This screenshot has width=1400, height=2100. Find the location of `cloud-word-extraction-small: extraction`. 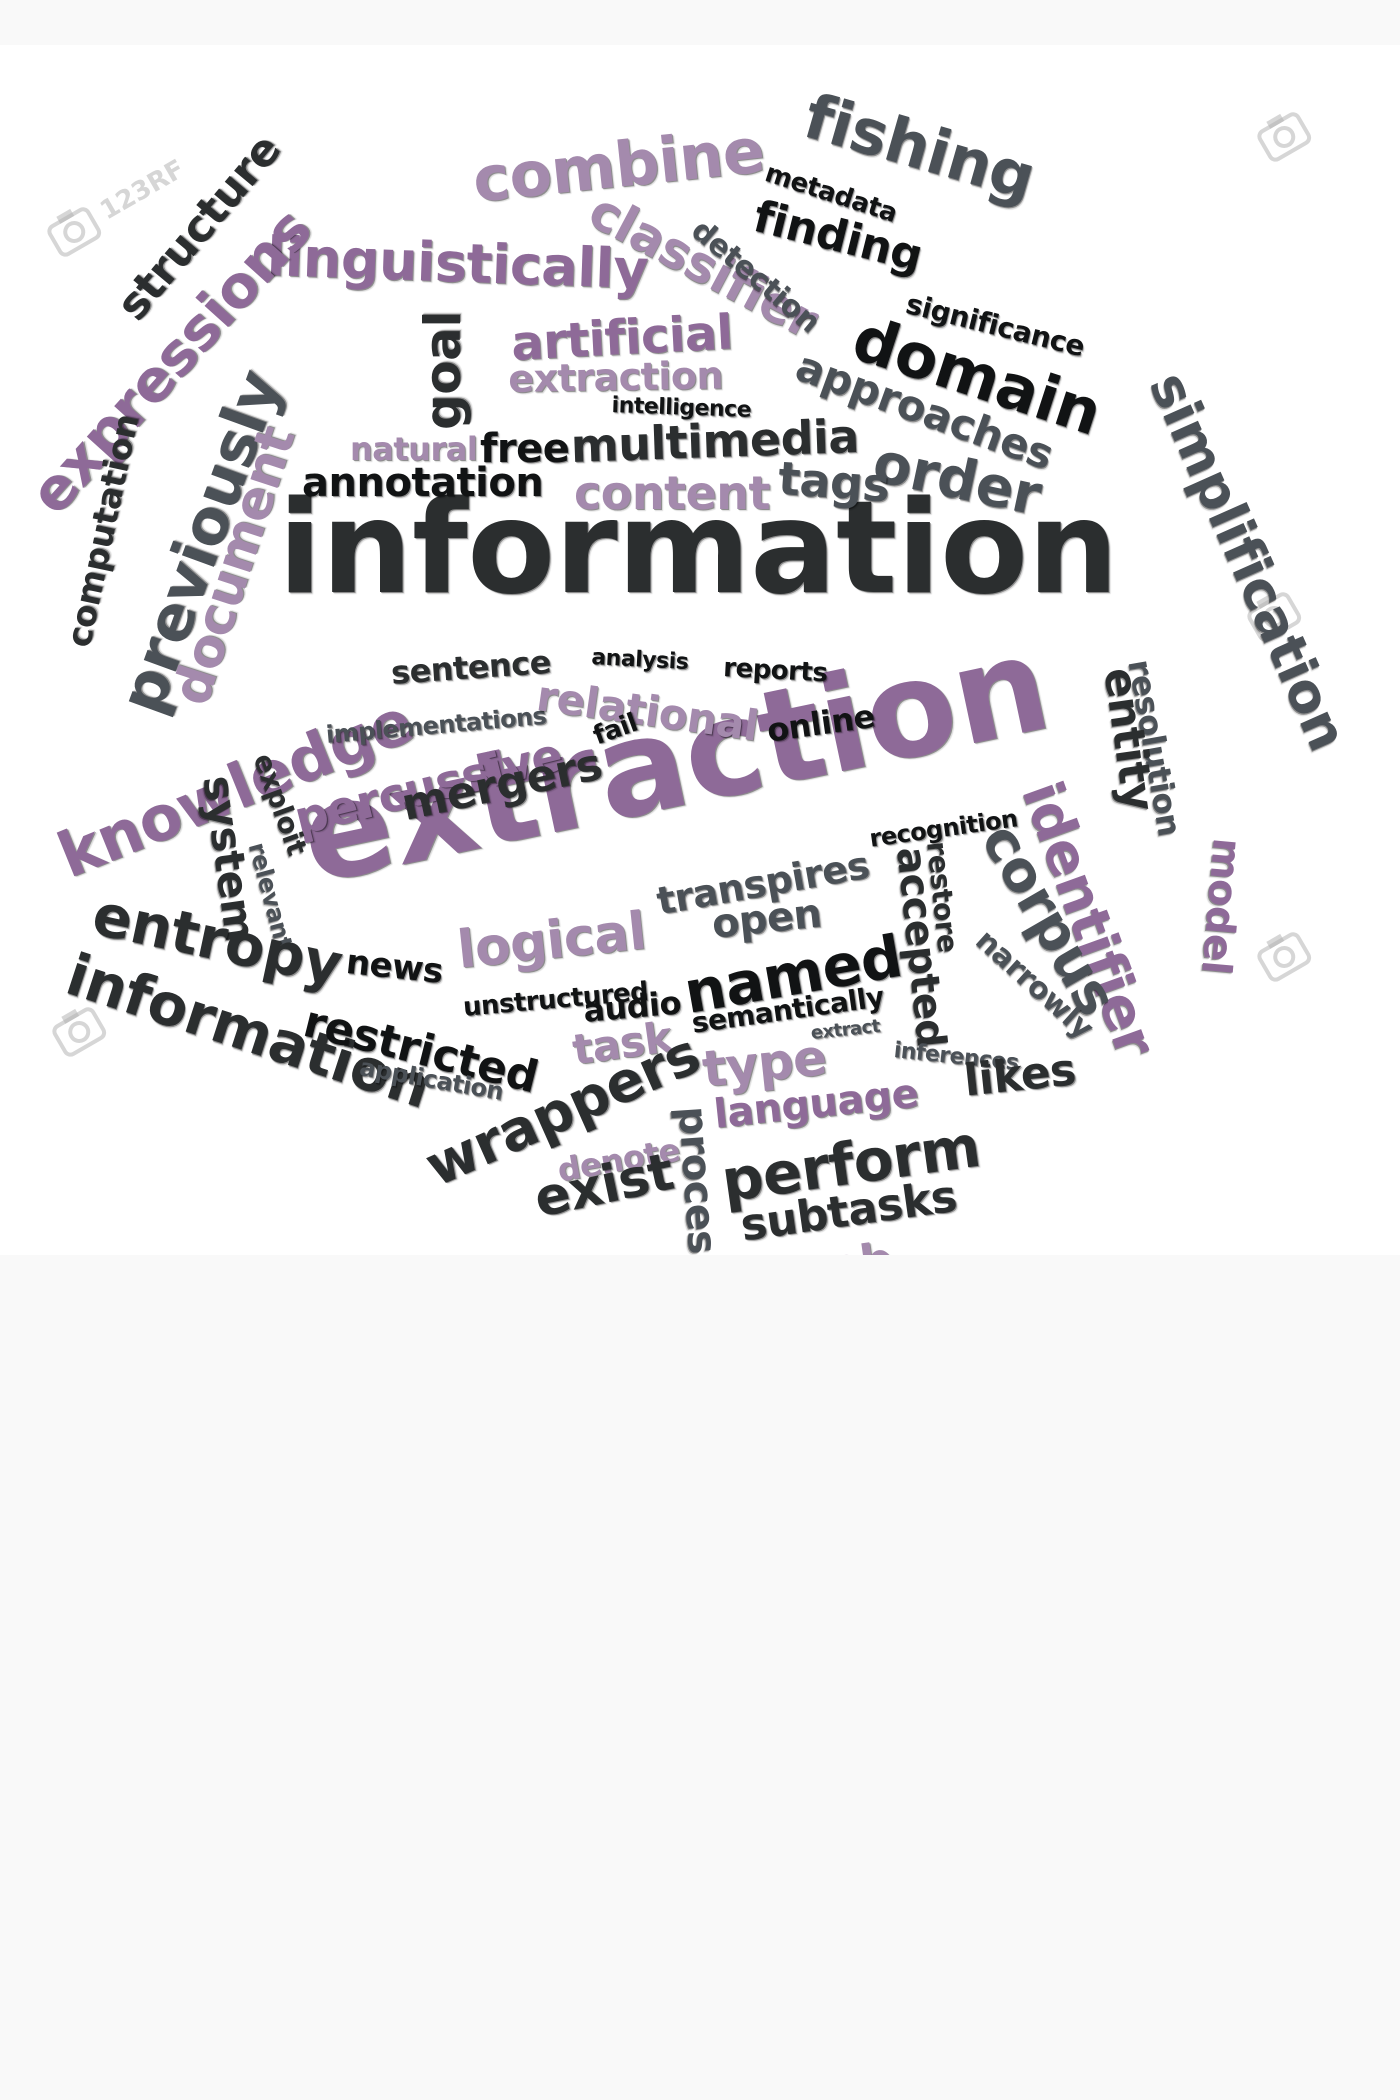

cloud-word-extraction-small: extraction is located at coordinates (615, 377).